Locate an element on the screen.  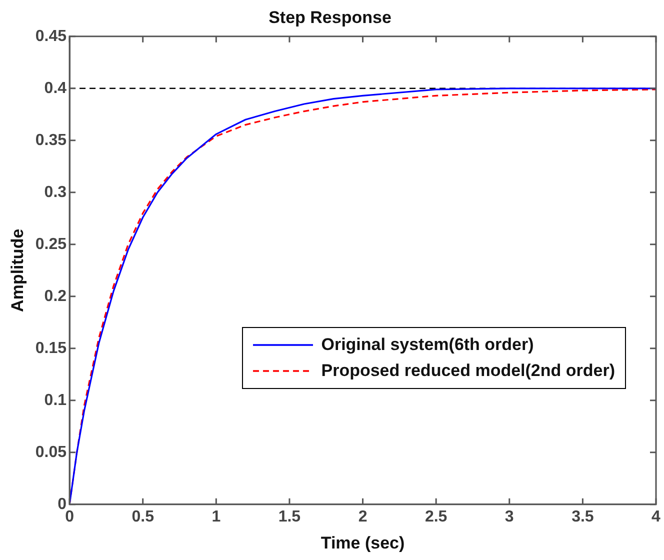
legend-label: Original system(6th order) is located at coordinates (427, 344).